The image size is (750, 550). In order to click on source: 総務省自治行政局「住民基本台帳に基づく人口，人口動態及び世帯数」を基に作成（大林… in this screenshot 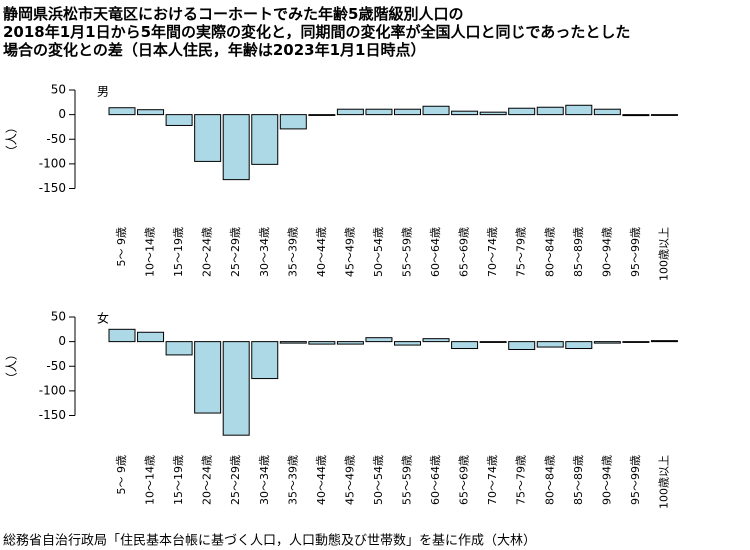, I will do `click(269, 541)`.